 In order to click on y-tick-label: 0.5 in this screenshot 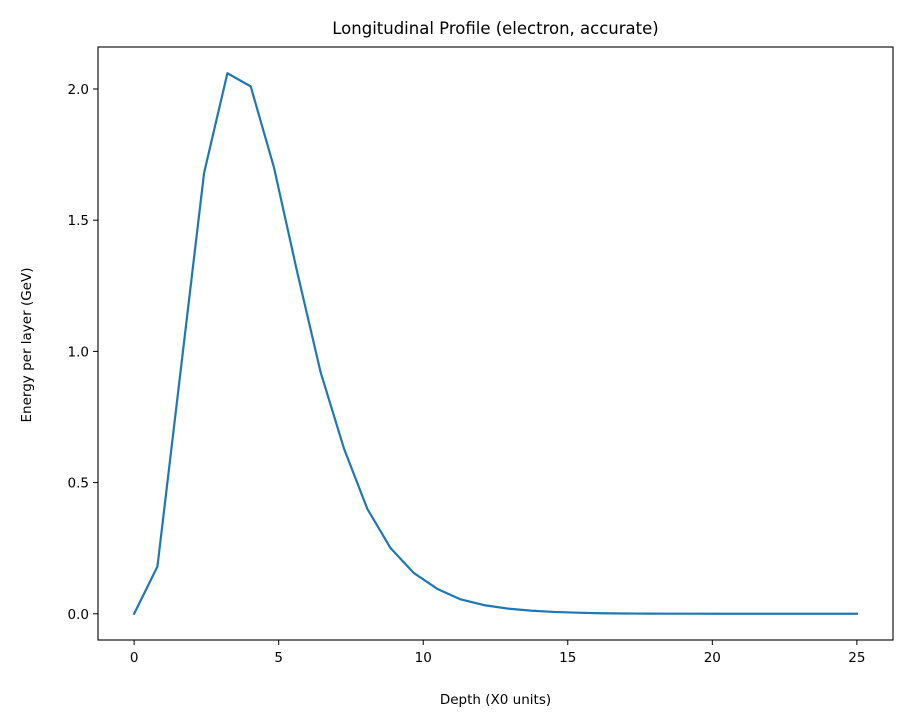, I will do `click(78, 484)`.